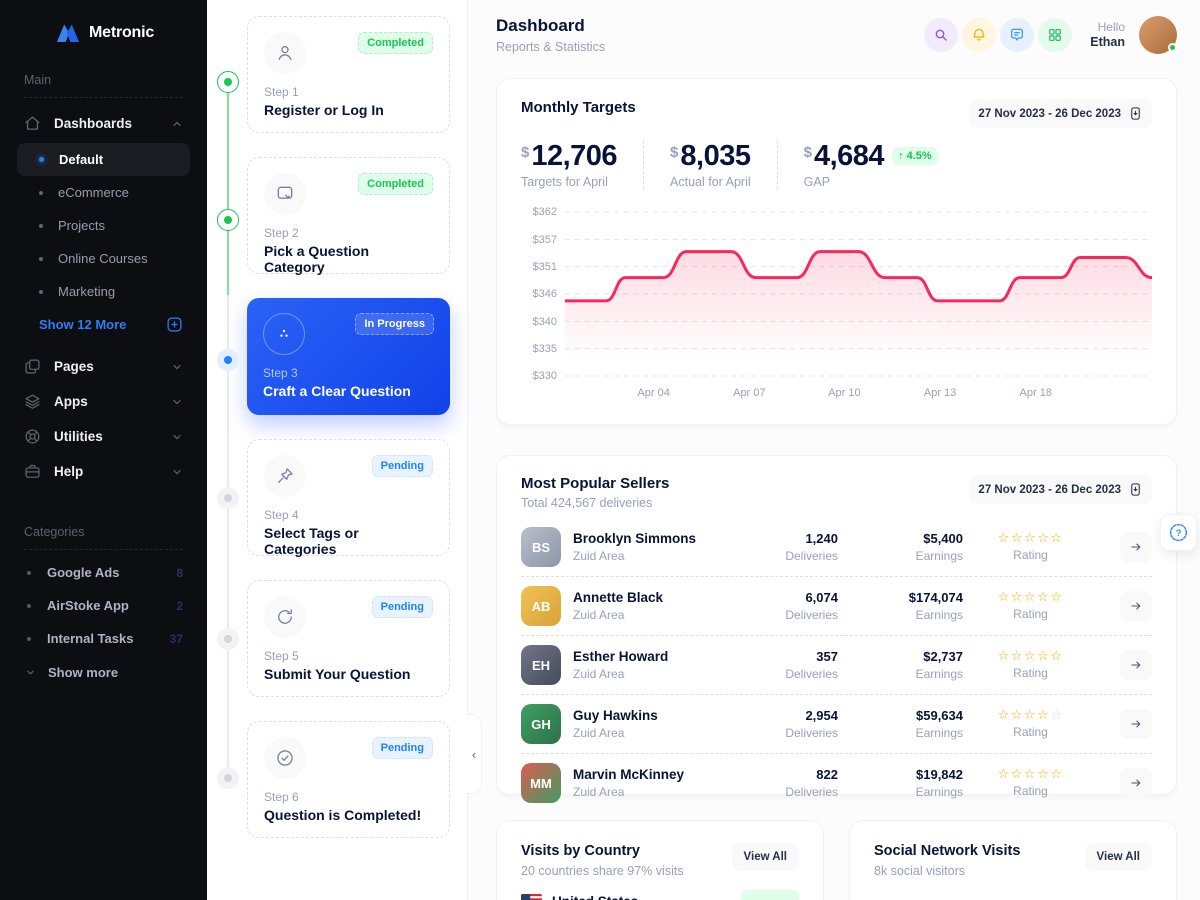 This screenshot has height=900, width=1200. I want to click on seller-name: Guy Hawkins, so click(615, 715).